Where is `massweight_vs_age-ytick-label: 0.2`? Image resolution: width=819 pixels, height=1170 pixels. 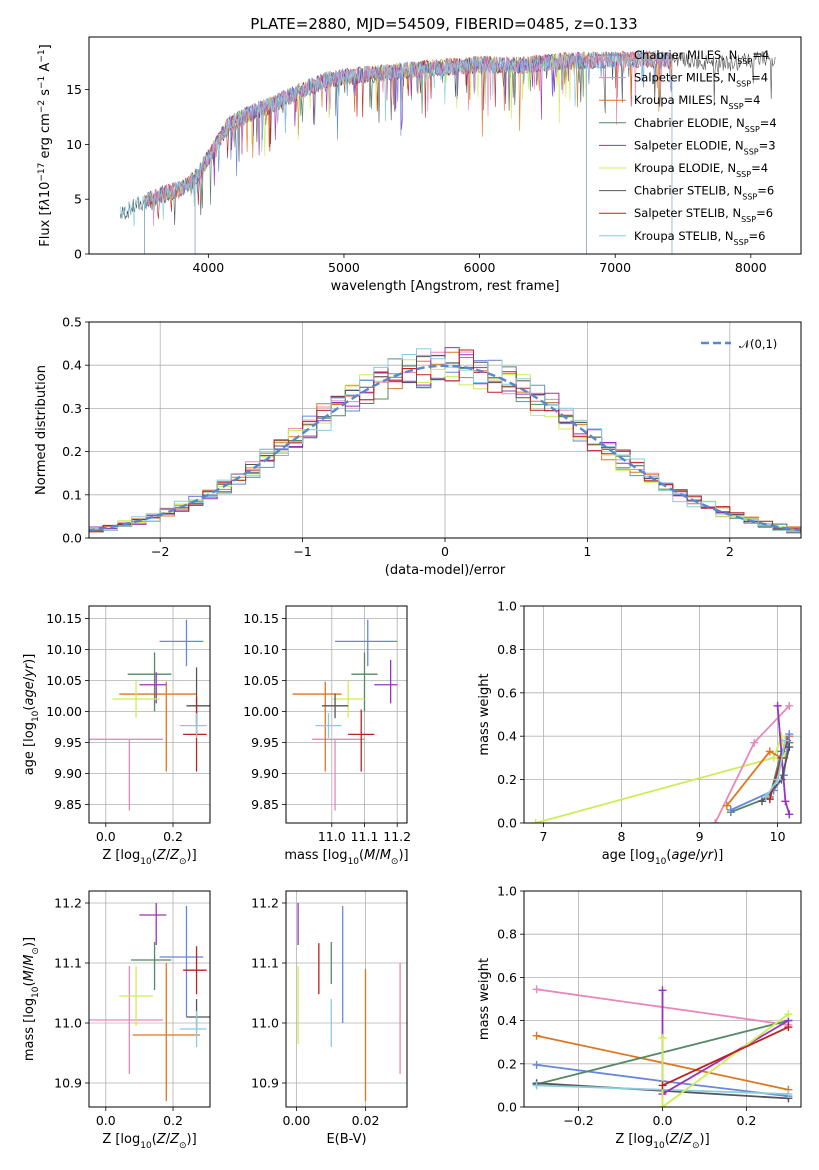
massweight_vs_age-ytick-label: 0.2 is located at coordinates (507, 779).